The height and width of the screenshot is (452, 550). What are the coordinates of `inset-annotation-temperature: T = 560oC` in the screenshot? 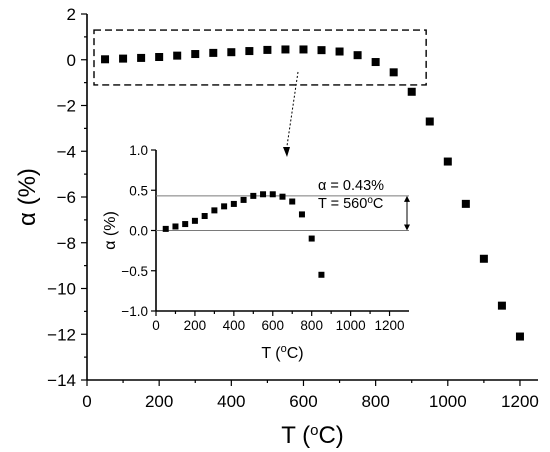 It's located at (350, 204).